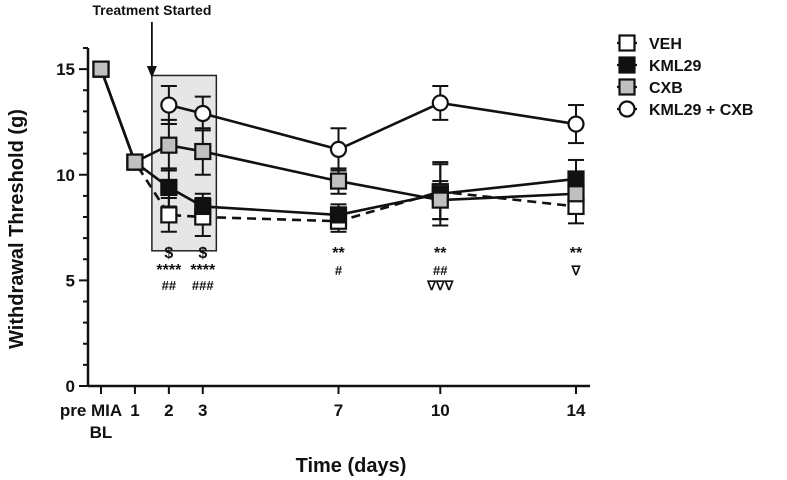  Describe the element at coordinates (65, 69) in the screenshot. I see `y-tick-label: 15` at that location.